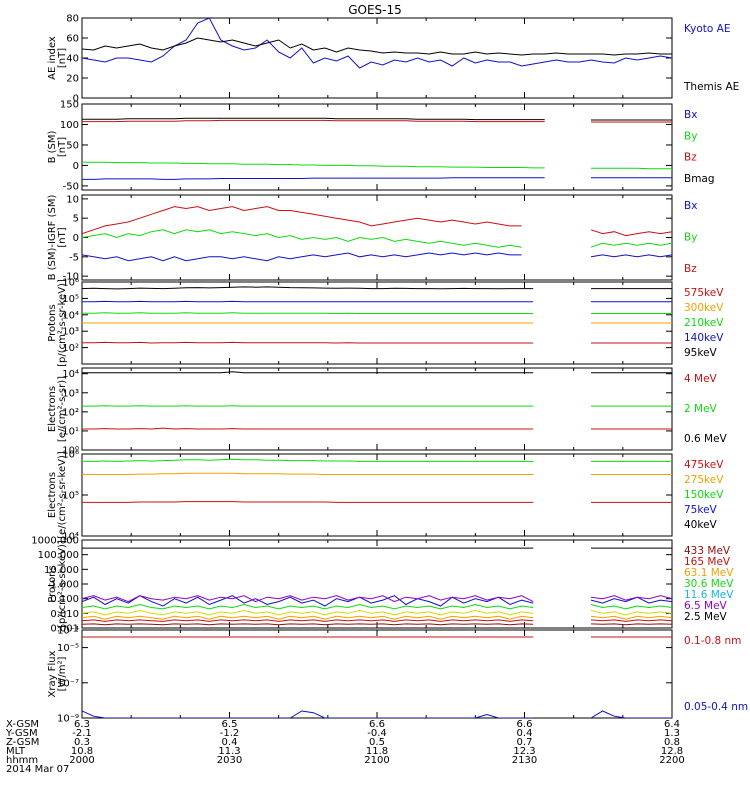 This screenshot has width=750, height=800. What do you see at coordinates (81, 760) in the screenshot?
I see `ephemeris-value: 2000` at bounding box center [81, 760].